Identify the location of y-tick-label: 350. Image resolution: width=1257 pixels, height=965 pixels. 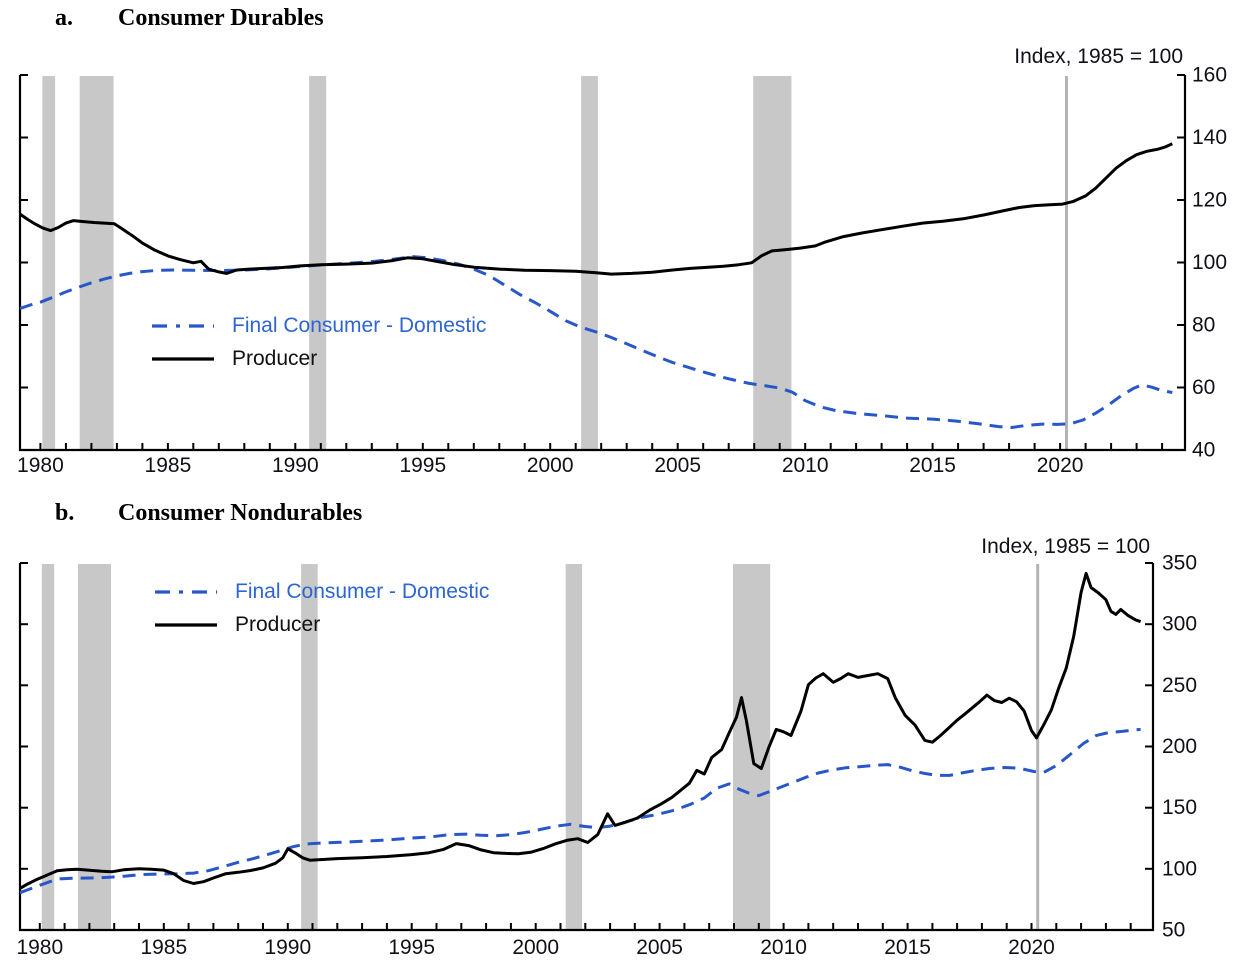
(1179, 563).